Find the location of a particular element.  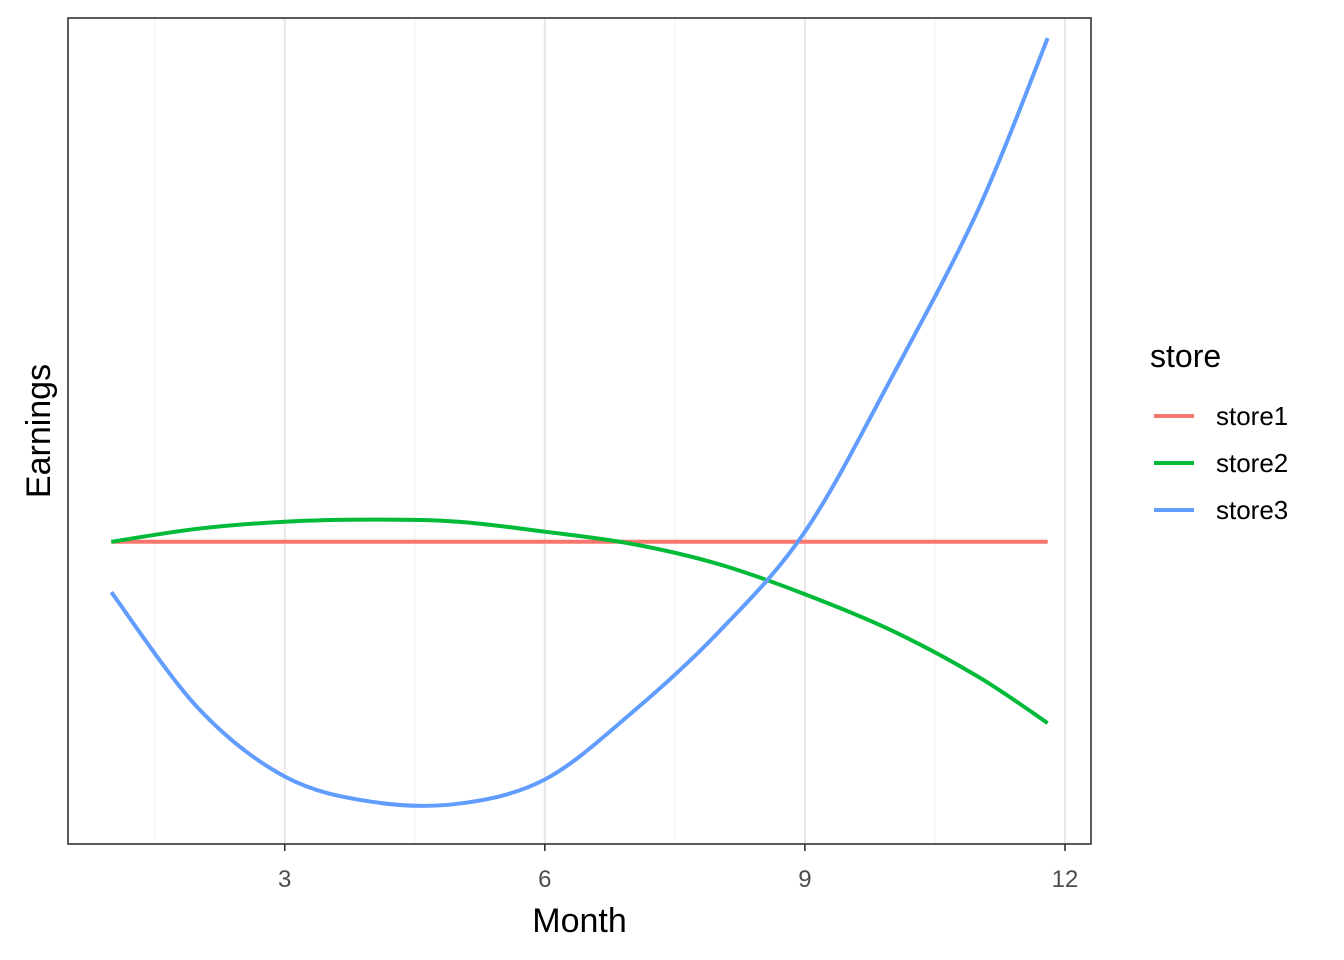

legend: store store1 store2 store3 is located at coordinates (1219, 431).